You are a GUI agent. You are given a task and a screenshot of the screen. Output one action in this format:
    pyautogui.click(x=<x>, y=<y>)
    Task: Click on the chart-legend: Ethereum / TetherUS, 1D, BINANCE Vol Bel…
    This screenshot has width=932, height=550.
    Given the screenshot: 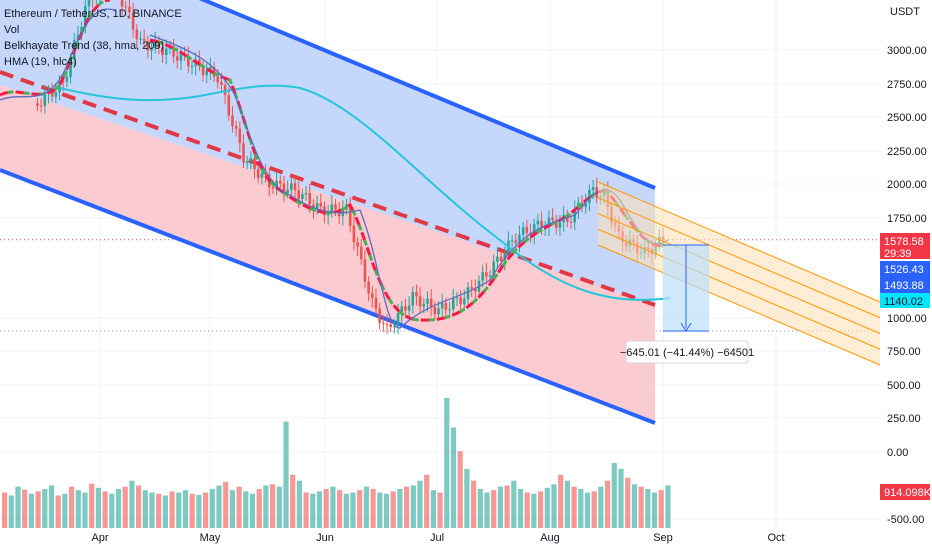 What is the action you would take?
    pyautogui.click(x=93, y=38)
    